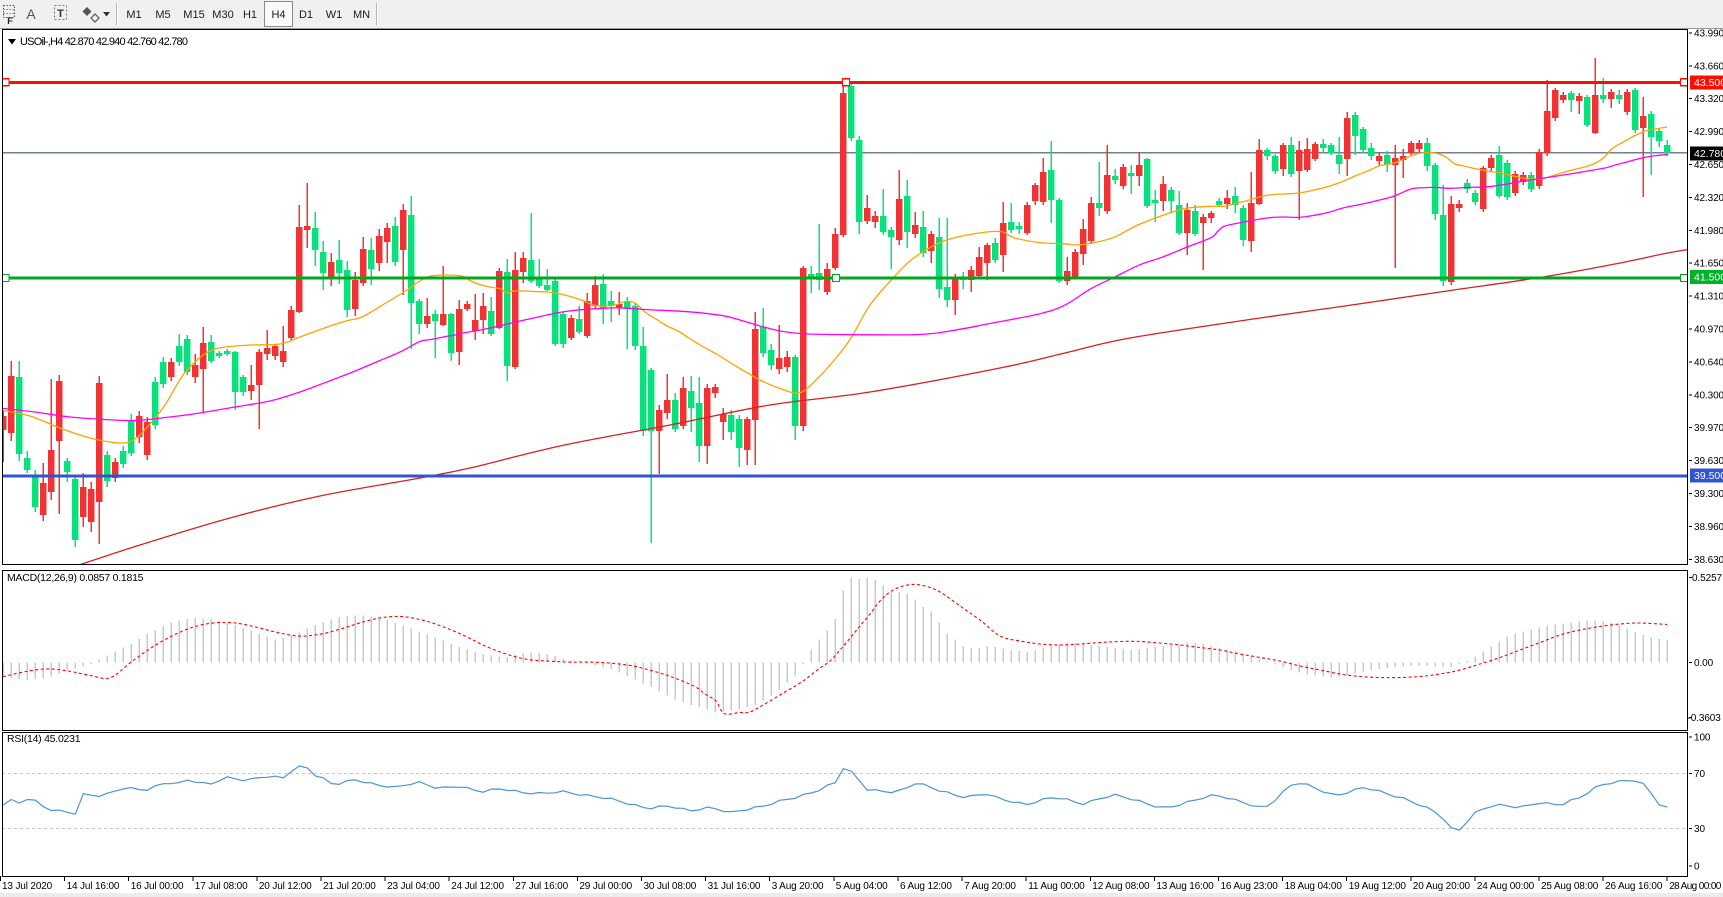 Image resolution: width=1723 pixels, height=897 pixels. Describe the element at coordinates (990, 886) in the screenshot. I see `svg-text: 7 Aug 20:00` at that location.